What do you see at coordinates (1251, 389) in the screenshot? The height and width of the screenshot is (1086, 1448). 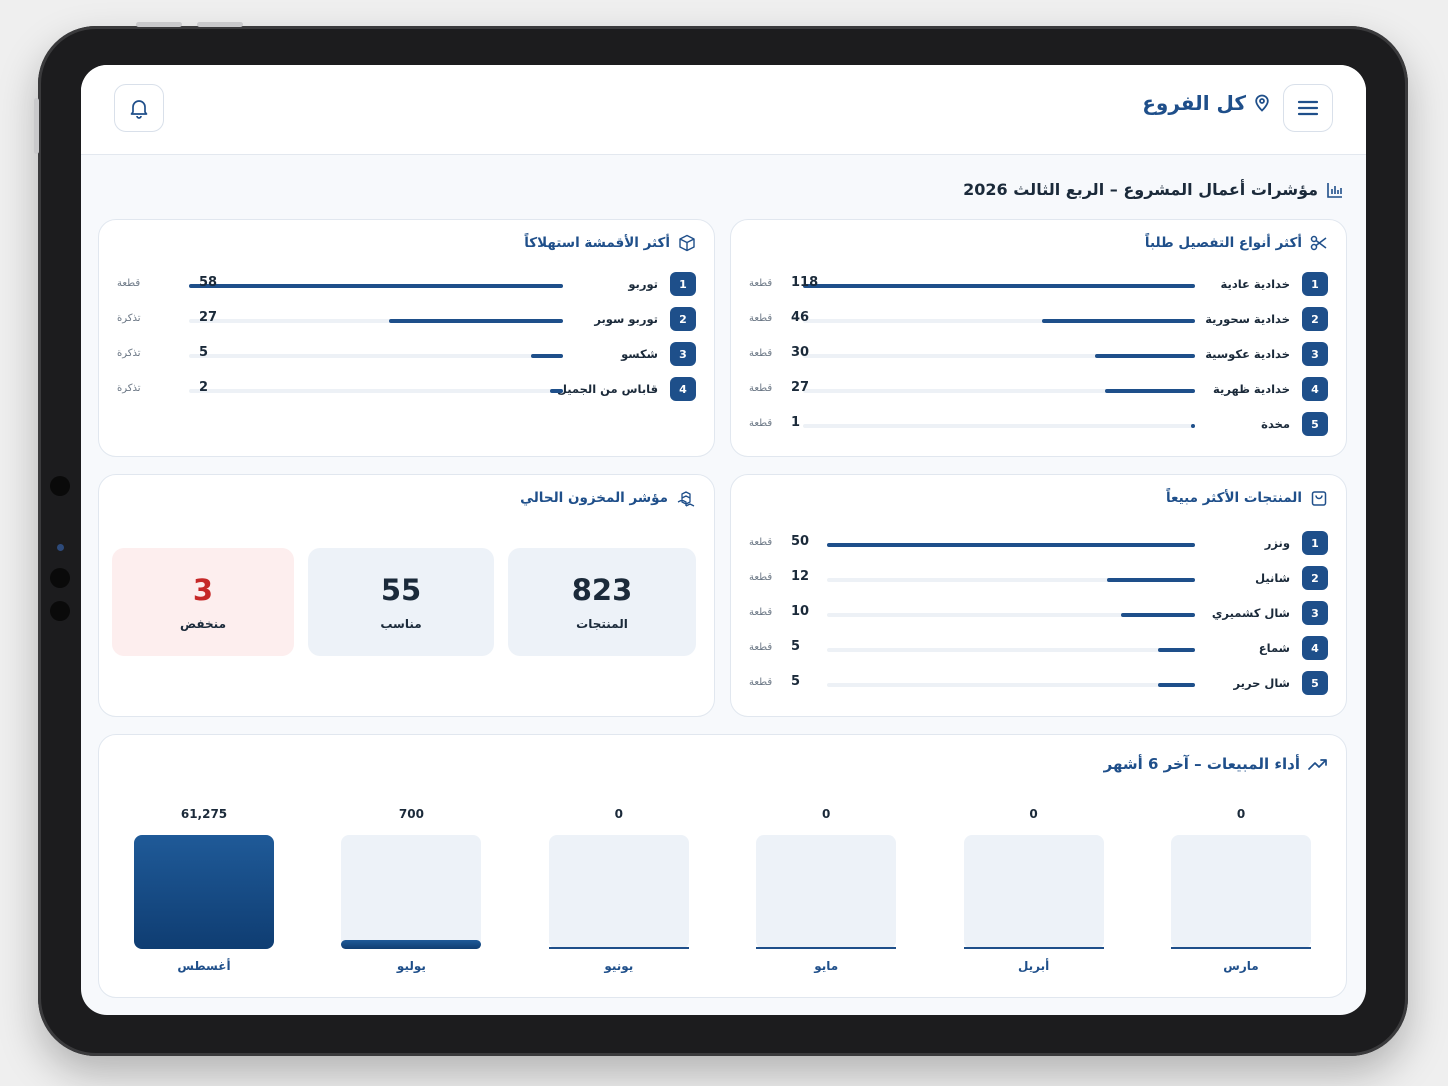 I see `item-name: خدادية ظهرية` at bounding box center [1251, 389].